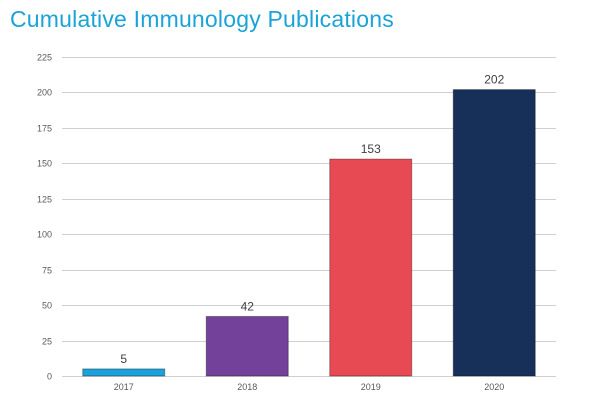 The image size is (601, 410). Describe the element at coordinates (44, 200) in the screenshot. I see `y-tick-label: 125` at that location.